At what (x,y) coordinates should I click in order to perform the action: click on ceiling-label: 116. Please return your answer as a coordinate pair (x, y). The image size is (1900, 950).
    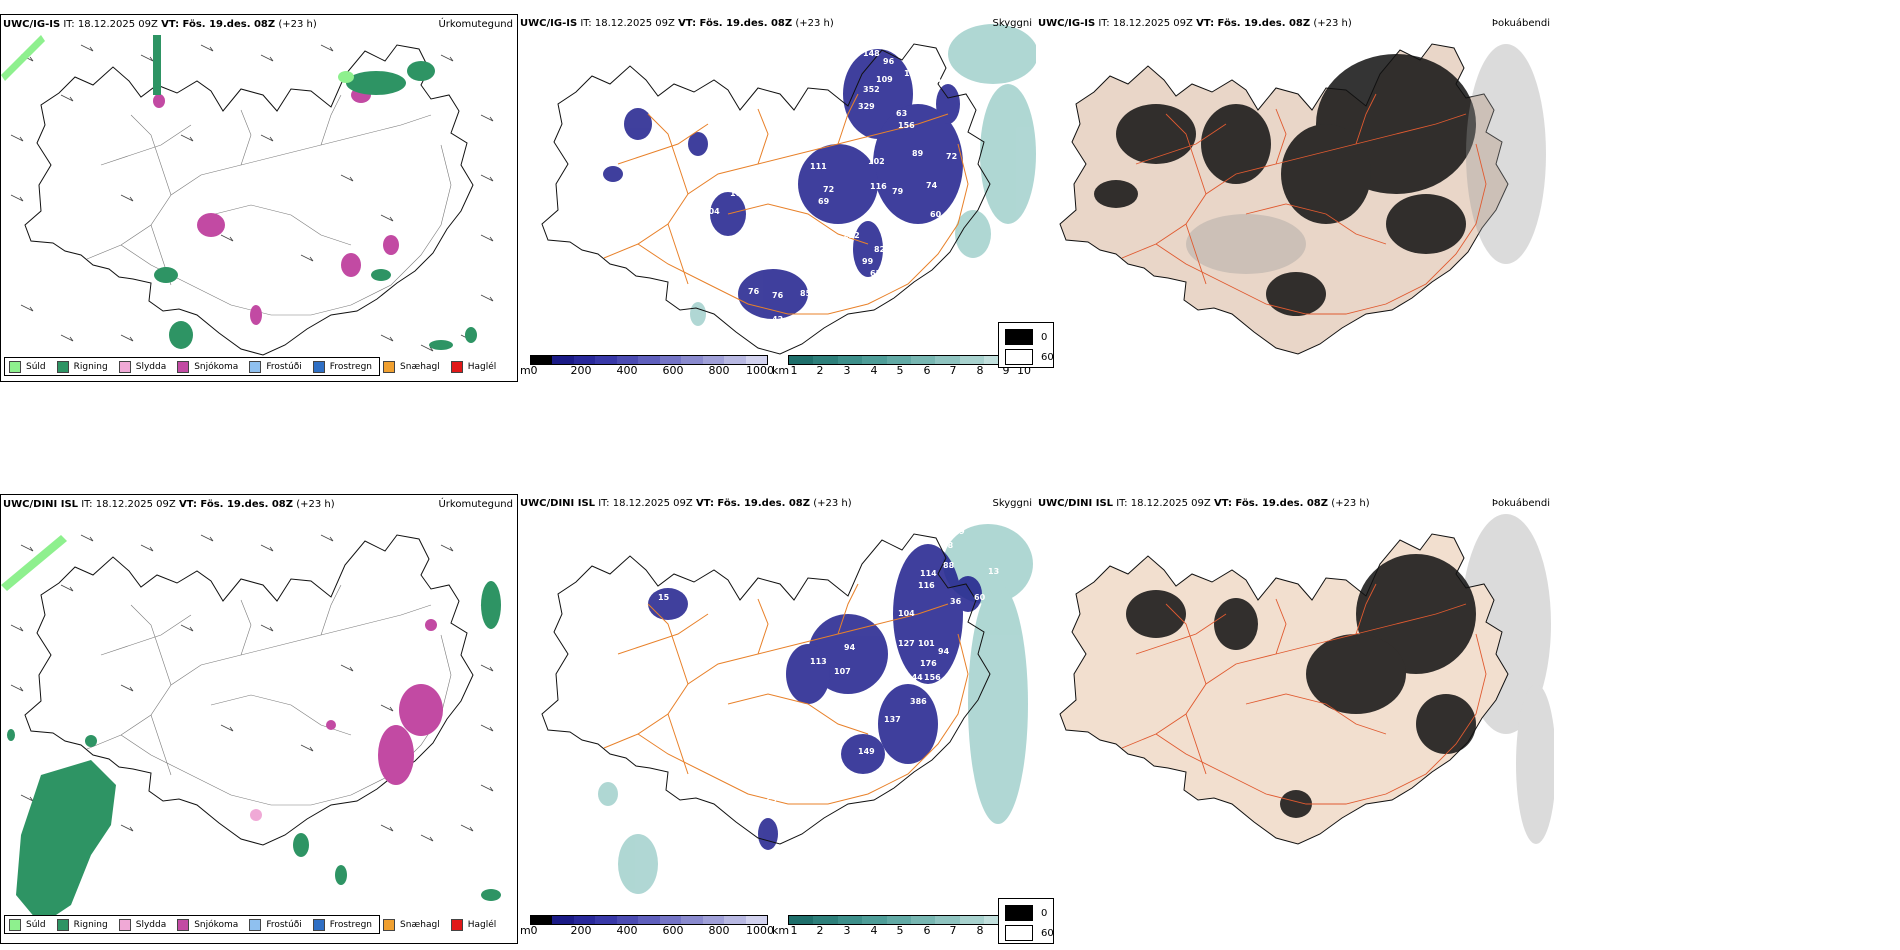
    Looking at the image, I should click on (926, 585).